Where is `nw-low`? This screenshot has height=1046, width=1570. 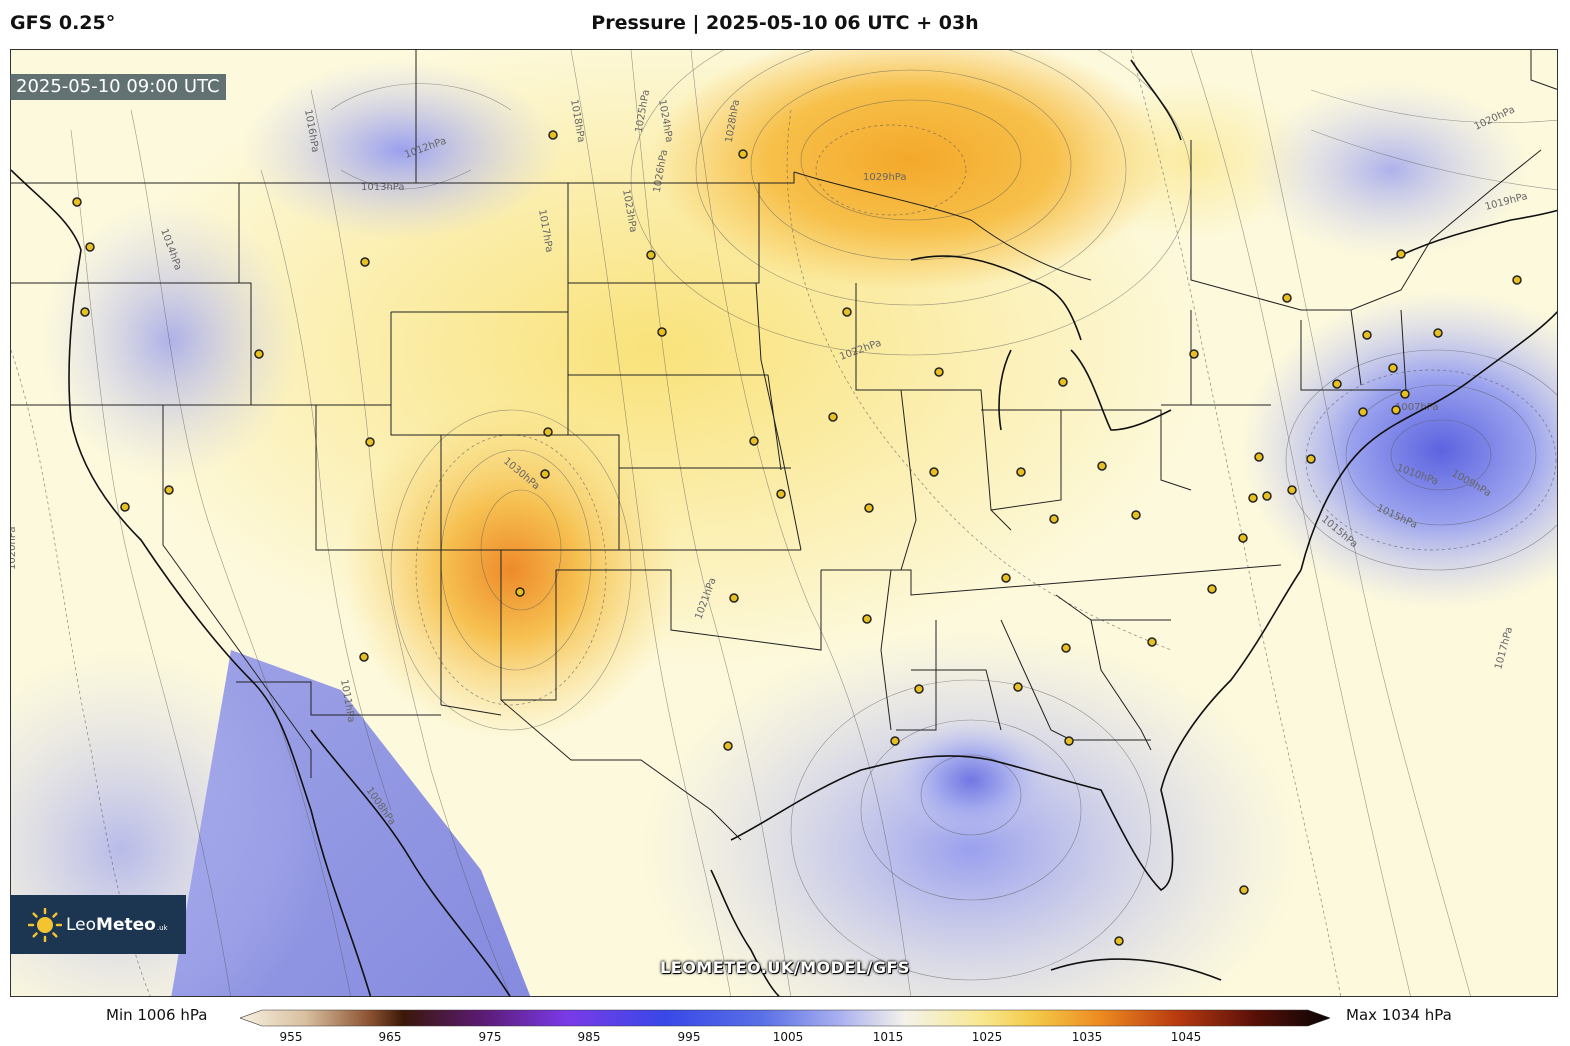 nw-low is located at coordinates (401, 150).